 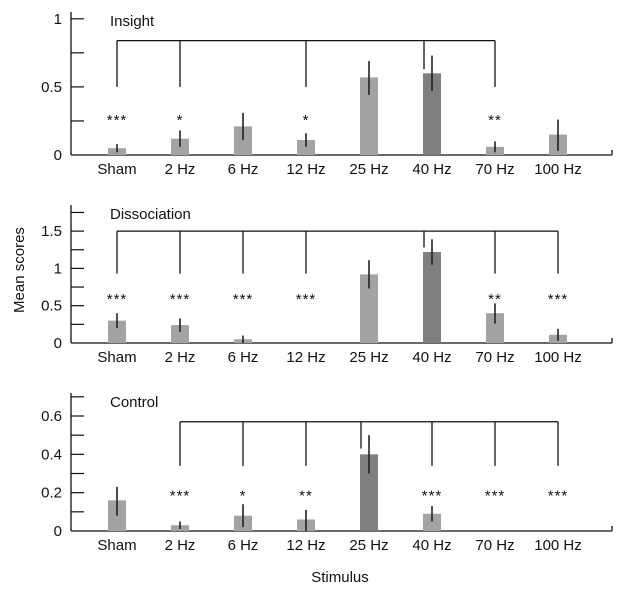 What do you see at coordinates (134, 402) in the screenshot?
I see `panel-title: Control` at bounding box center [134, 402].